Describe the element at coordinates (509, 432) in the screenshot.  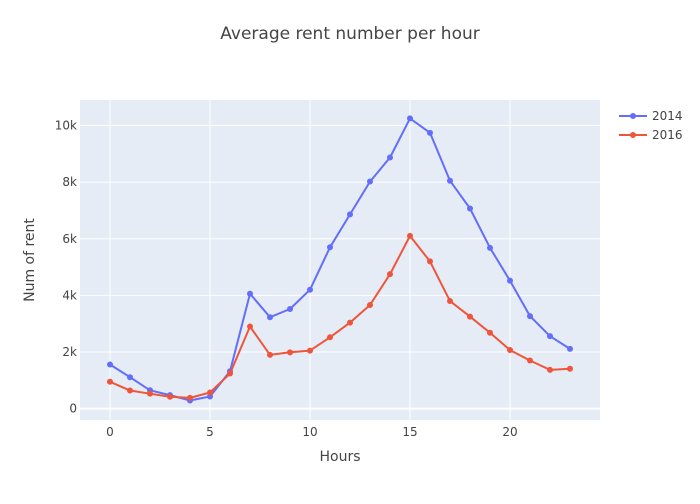
I see `x-tick-label: 20` at that location.